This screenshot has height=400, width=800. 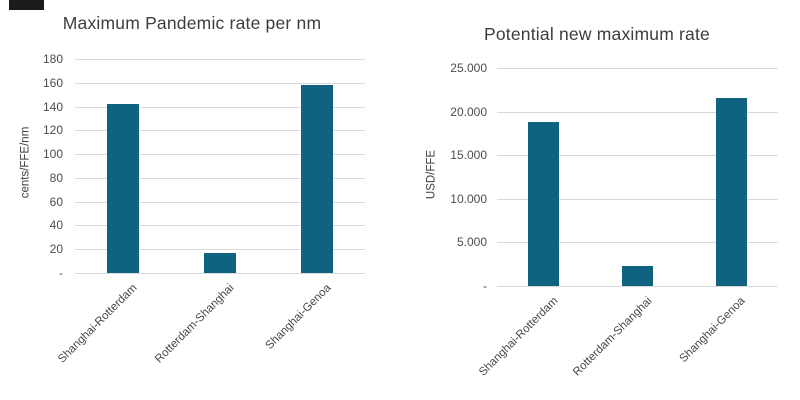 What do you see at coordinates (52, 107) in the screenshot?
I see `y-tick-label: 140` at bounding box center [52, 107].